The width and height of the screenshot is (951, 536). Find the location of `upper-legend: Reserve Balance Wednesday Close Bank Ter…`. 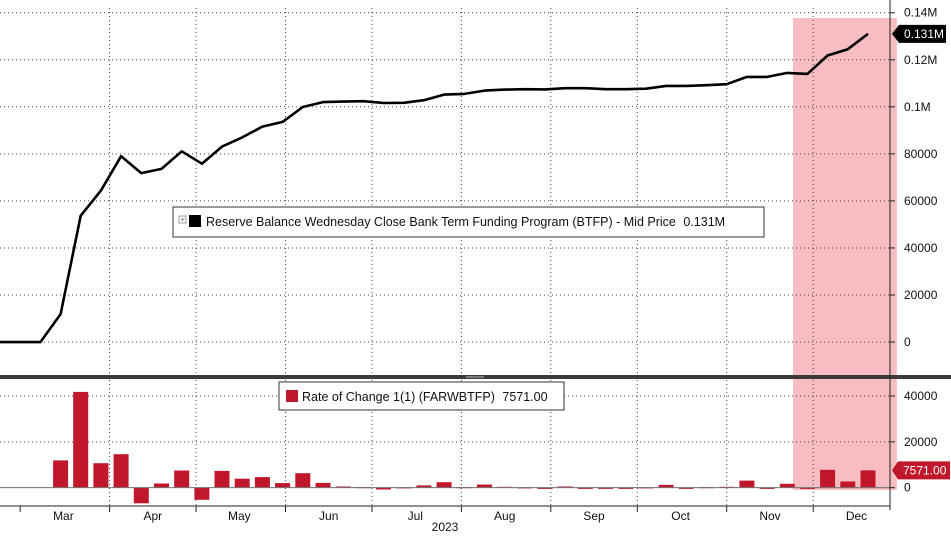

upper-legend: Reserve Balance Wednesday Close Bank Ter… is located at coordinates (468, 222).